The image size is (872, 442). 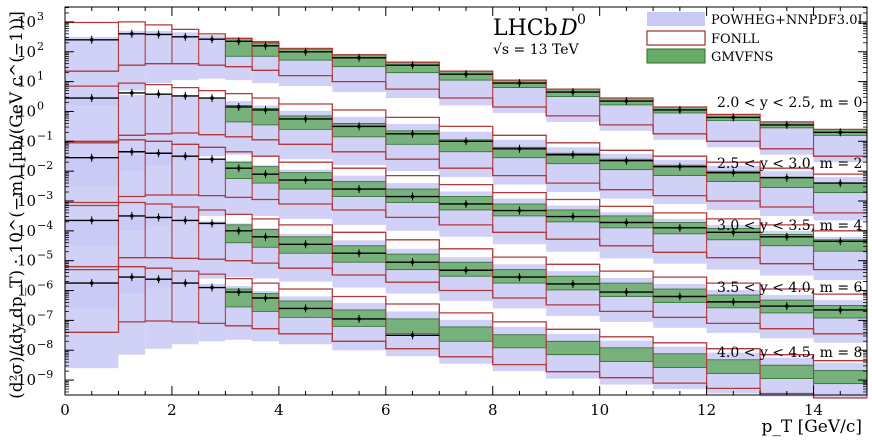 I want to click on annotation-y-20-25: 2.0 < y < 2.5, m = 0, so click(x=789, y=103).